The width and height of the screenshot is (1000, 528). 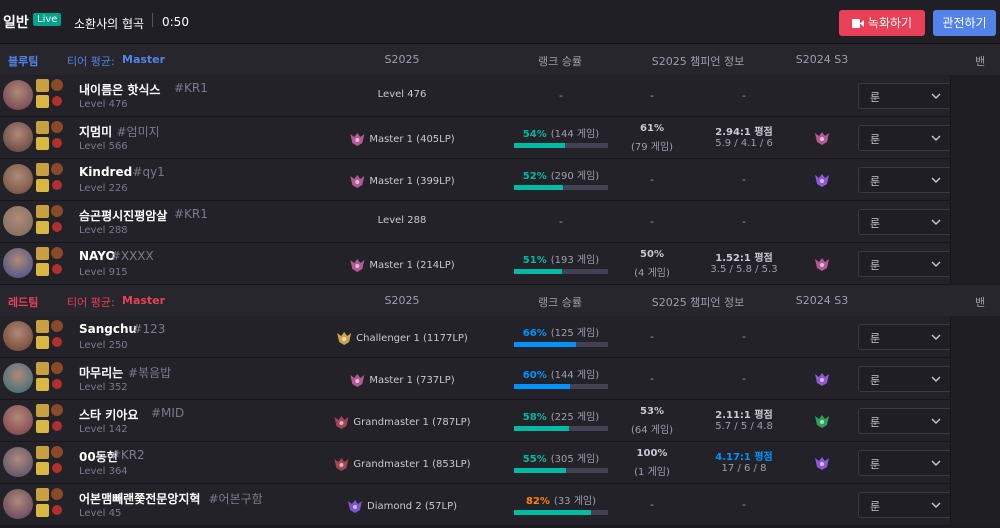 What do you see at coordinates (534, 333) in the screenshot?
I see `winrate-value: 66%` at bounding box center [534, 333].